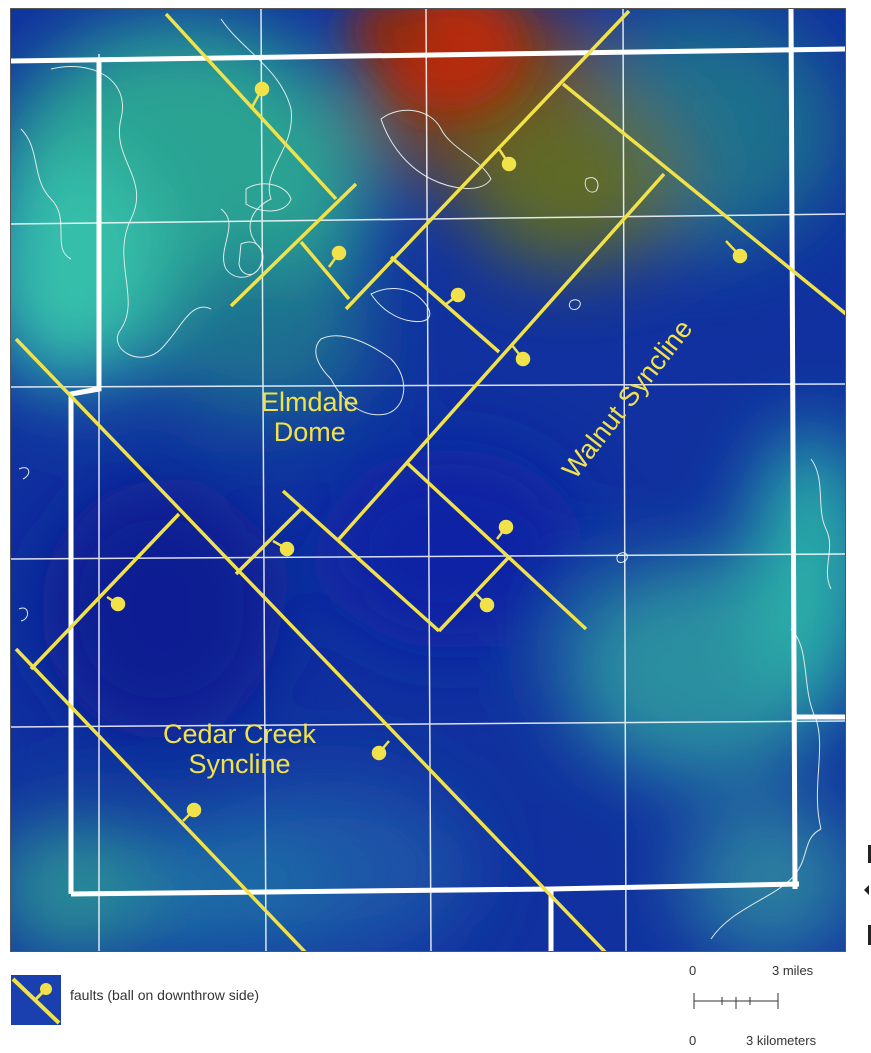  What do you see at coordinates (693, 1040) in the screenshot?
I see `scale-km-zero: 0` at bounding box center [693, 1040].